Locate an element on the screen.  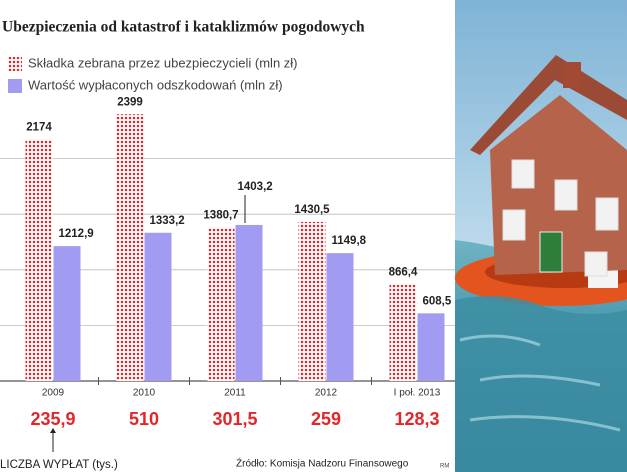
claims-value: 128,3 is located at coordinates (416, 419).